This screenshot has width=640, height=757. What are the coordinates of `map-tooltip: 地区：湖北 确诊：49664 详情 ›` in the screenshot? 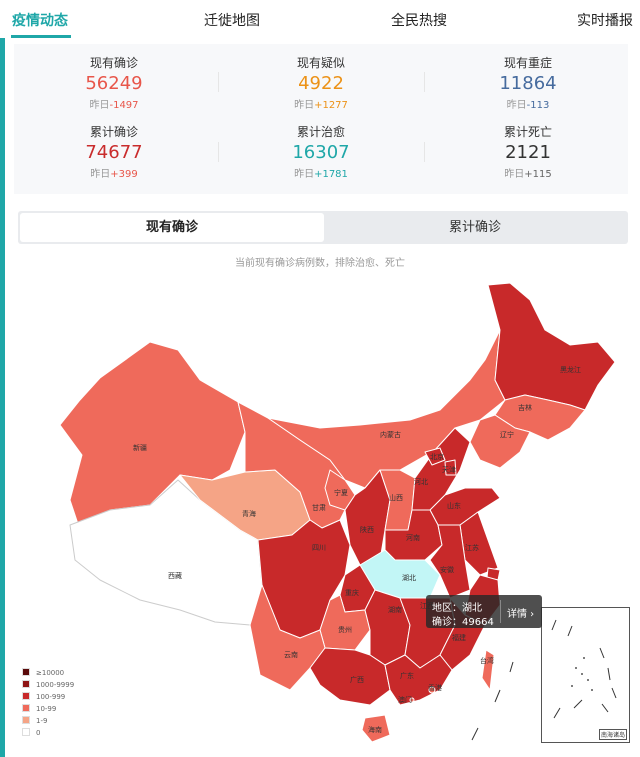 It's located at (484, 611).